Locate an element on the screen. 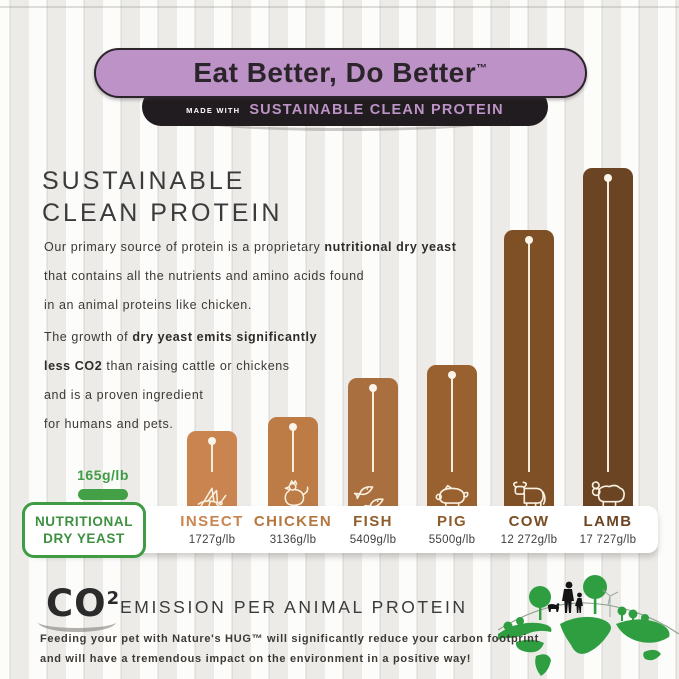 The width and height of the screenshot is (679, 679). bar-lamb is located at coordinates (608, 342).